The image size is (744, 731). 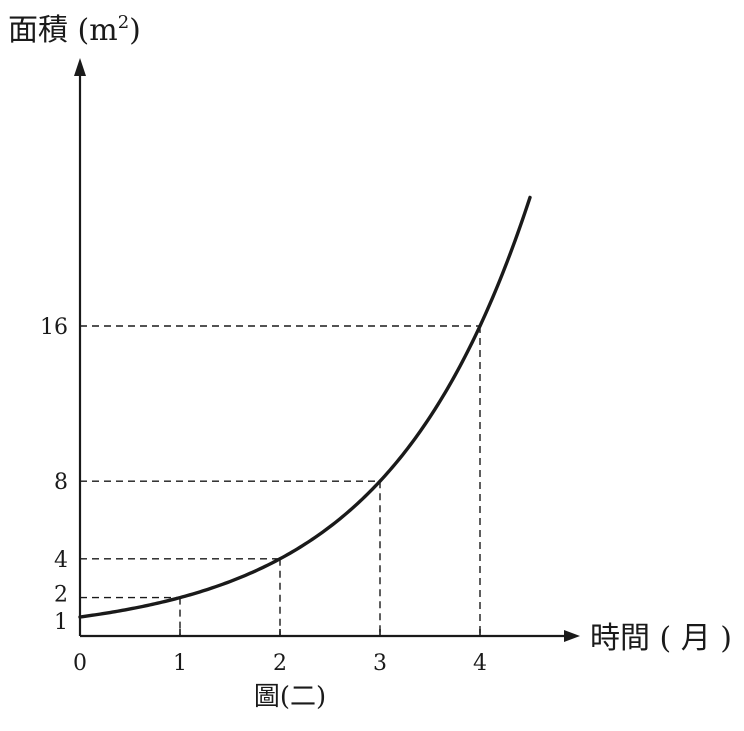 What do you see at coordinates (280, 663) in the screenshot?
I see `x-tick-label-2: 2` at bounding box center [280, 663].